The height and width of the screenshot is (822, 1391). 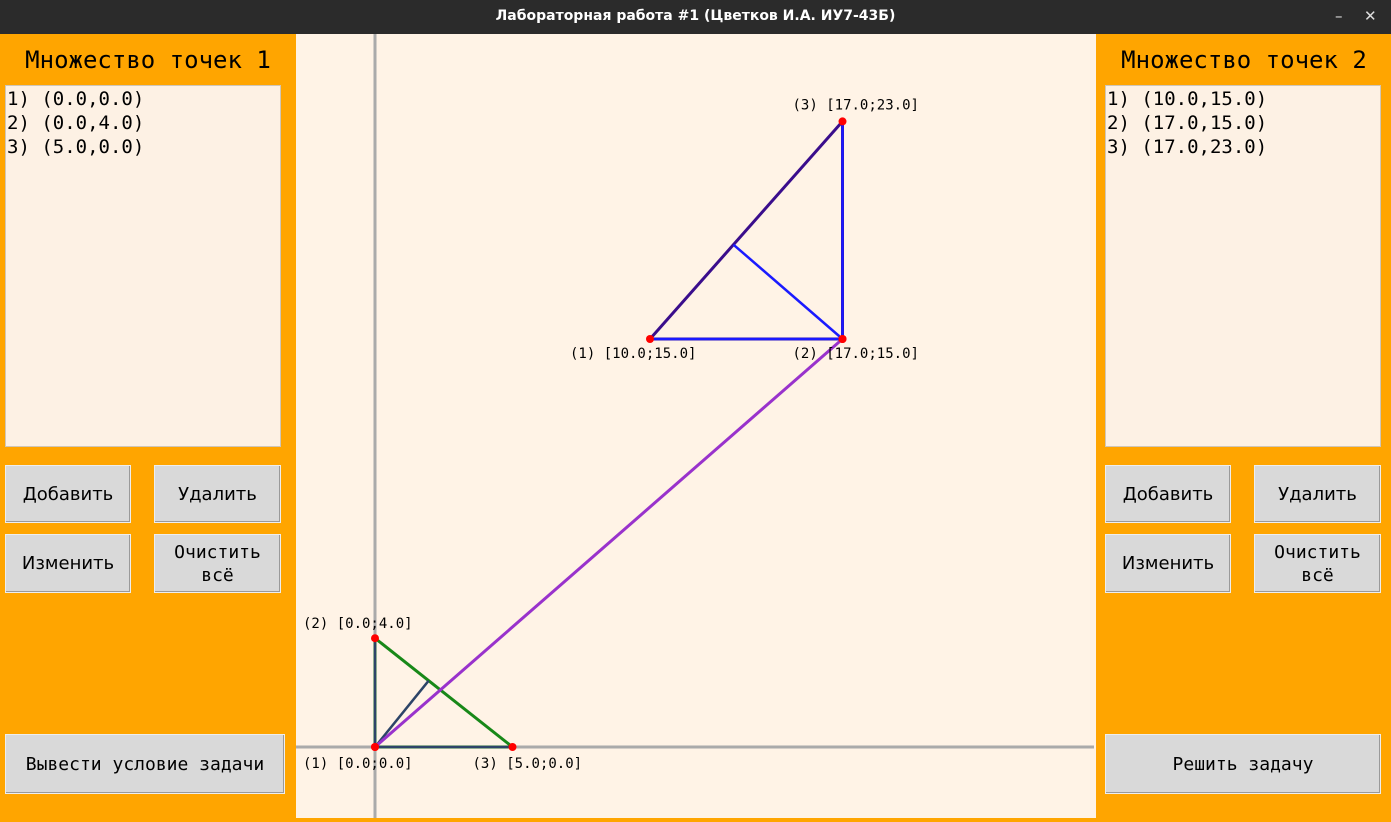 I want to click on add-point-button-1: Добавить, so click(x=68, y=494).